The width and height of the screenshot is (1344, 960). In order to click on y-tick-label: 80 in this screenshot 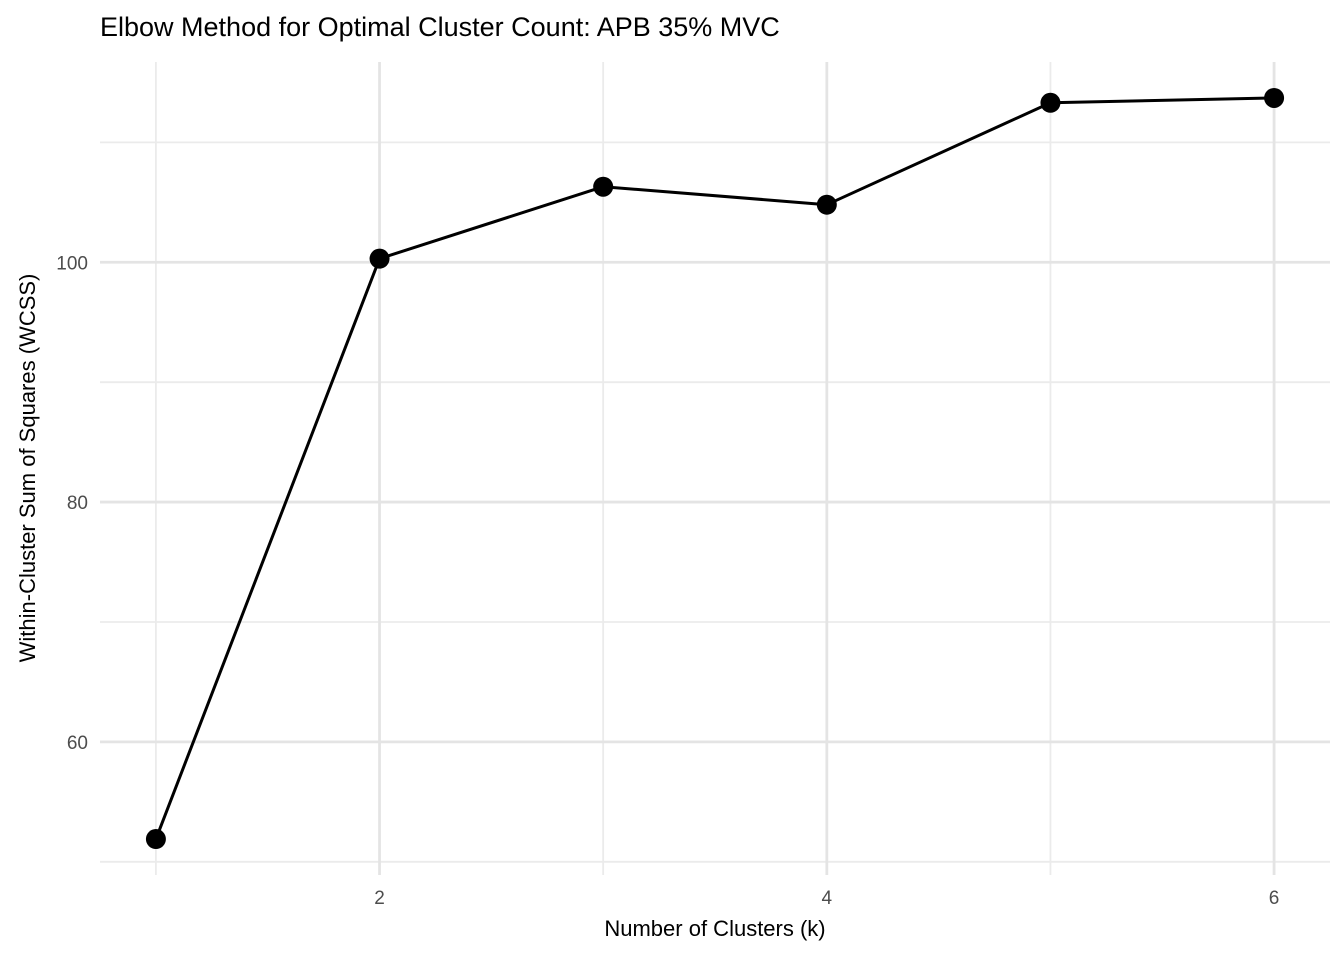, I will do `click(77, 503)`.